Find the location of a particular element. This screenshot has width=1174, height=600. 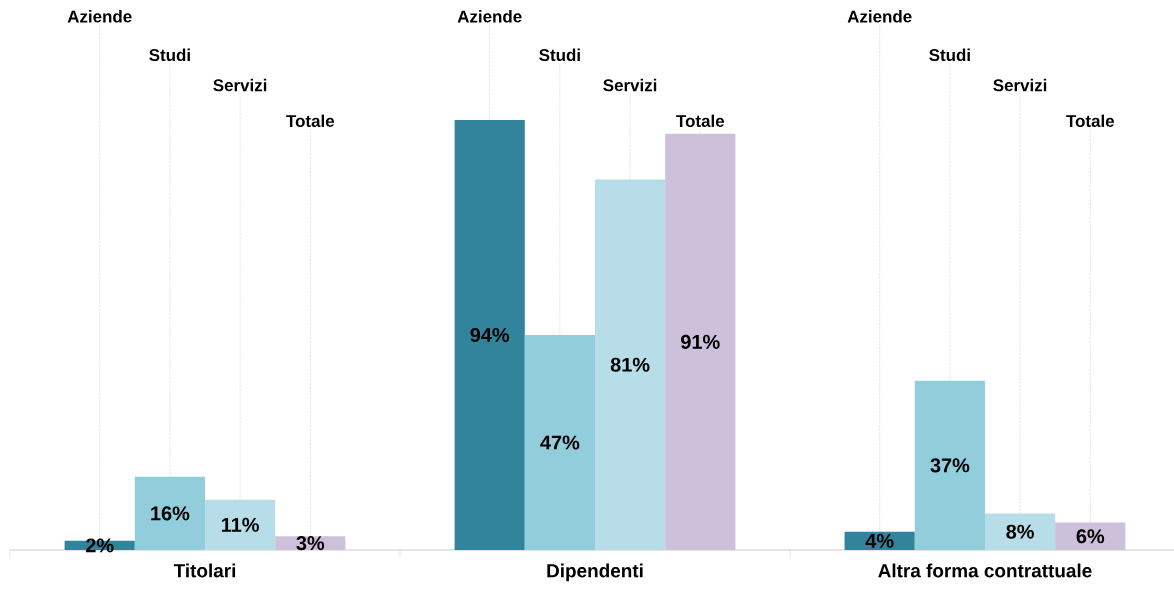

data-label: 16% is located at coordinates (170, 513).